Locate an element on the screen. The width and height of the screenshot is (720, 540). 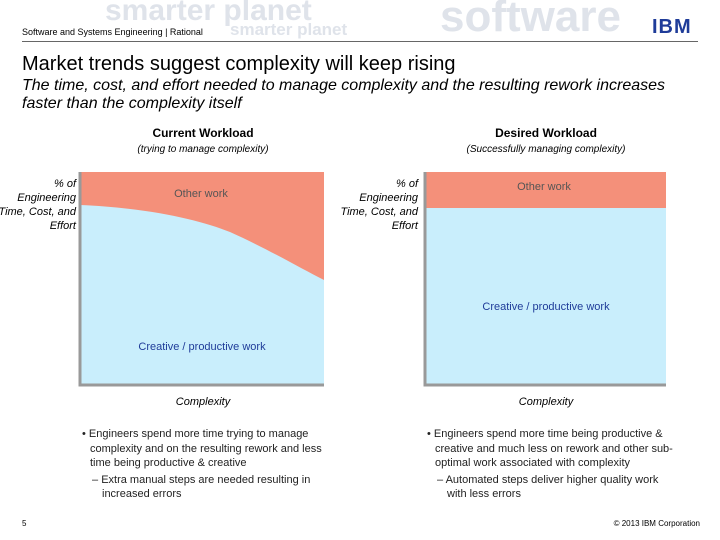
panel-heading: Desired Workload is located at coordinates (546, 133).